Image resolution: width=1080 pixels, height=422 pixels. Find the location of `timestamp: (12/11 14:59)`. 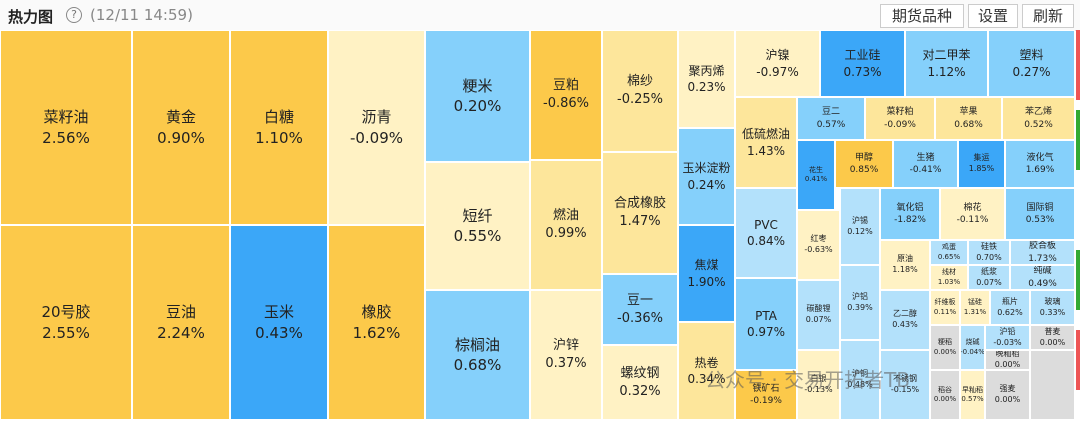

timestamp: (12/11 14:59) is located at coordinates (141, 15).